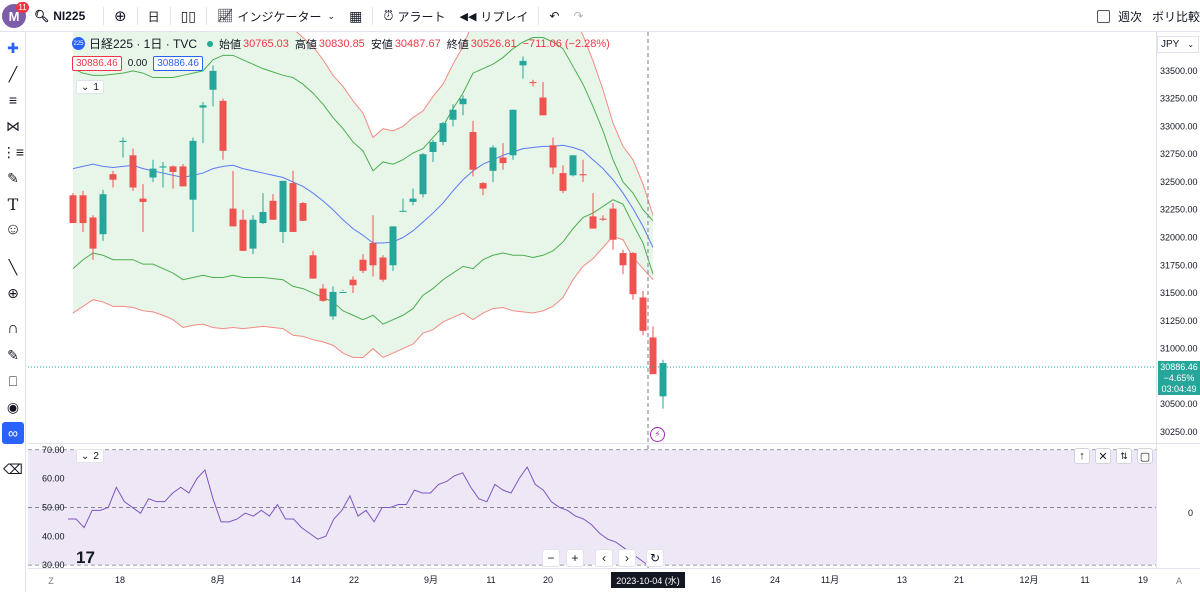  Describe the element at coordinates (1178, 581) in the screenshot. I see `auto-scale-button: A` at that location.